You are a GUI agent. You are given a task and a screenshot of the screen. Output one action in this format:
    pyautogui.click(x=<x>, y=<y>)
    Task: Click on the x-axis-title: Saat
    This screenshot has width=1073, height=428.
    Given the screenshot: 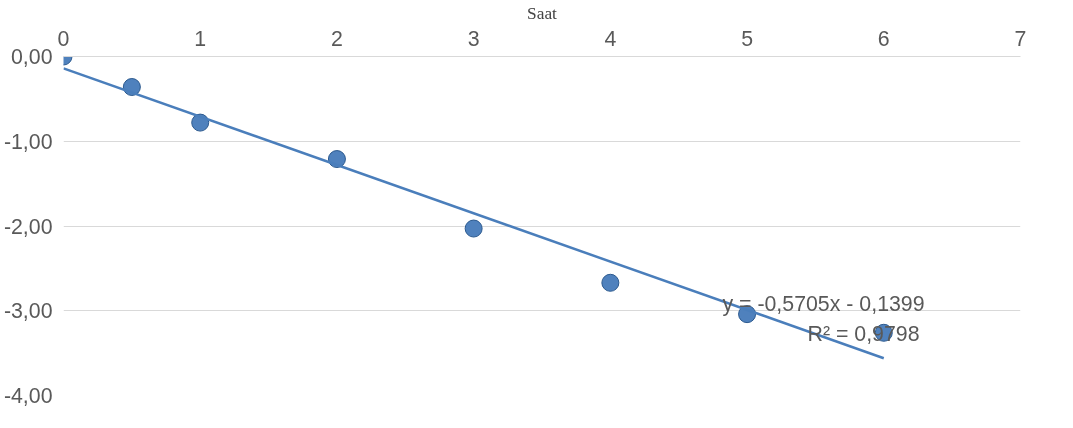 What is the action you would take?
    pyautogui.click(x=542, y=13)
    